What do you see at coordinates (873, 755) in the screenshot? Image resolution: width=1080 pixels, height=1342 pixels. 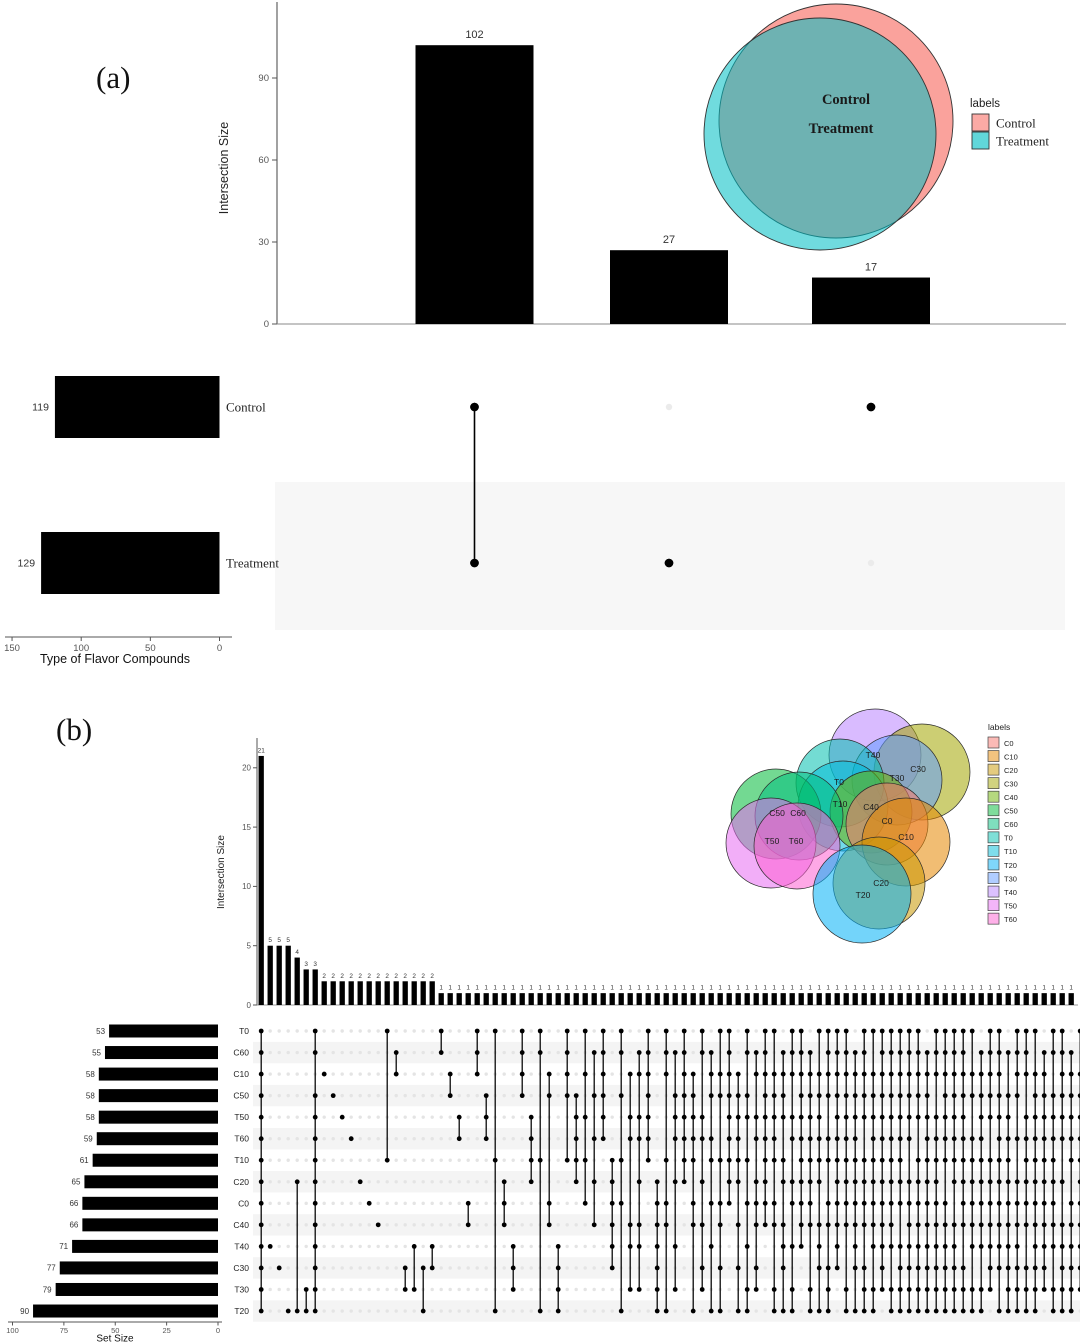 I see `euler-label-t40: T40` at bounding box center [873, 755].